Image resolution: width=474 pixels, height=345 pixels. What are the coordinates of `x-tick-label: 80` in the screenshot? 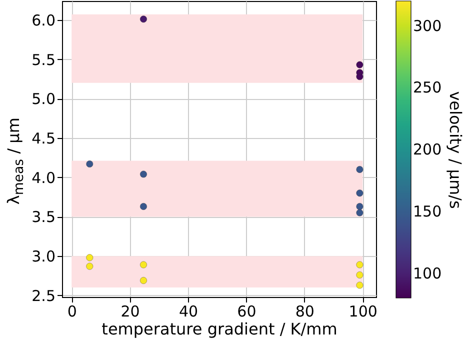 It's located at (304, 311).